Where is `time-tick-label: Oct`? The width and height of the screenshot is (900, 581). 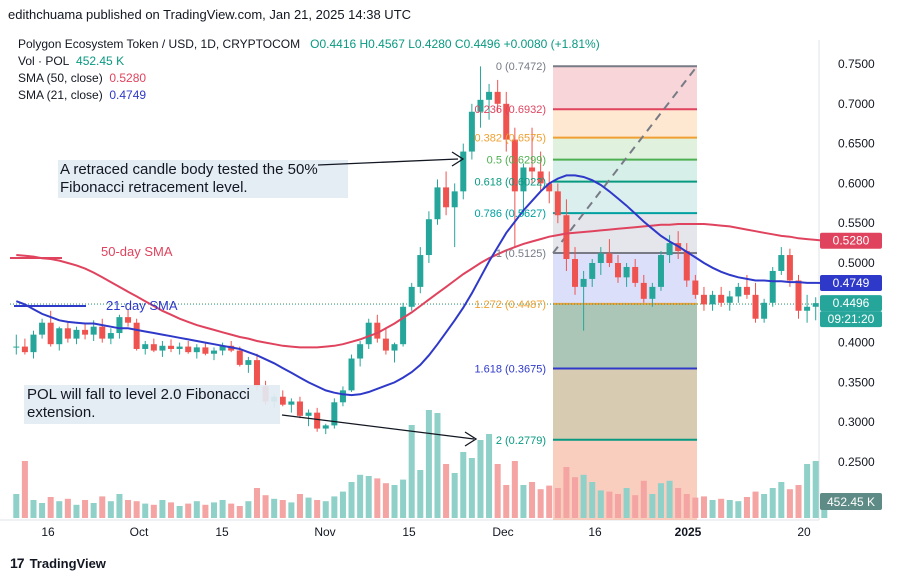
time-tick-label: Oct is located at coordinates (139, 532).